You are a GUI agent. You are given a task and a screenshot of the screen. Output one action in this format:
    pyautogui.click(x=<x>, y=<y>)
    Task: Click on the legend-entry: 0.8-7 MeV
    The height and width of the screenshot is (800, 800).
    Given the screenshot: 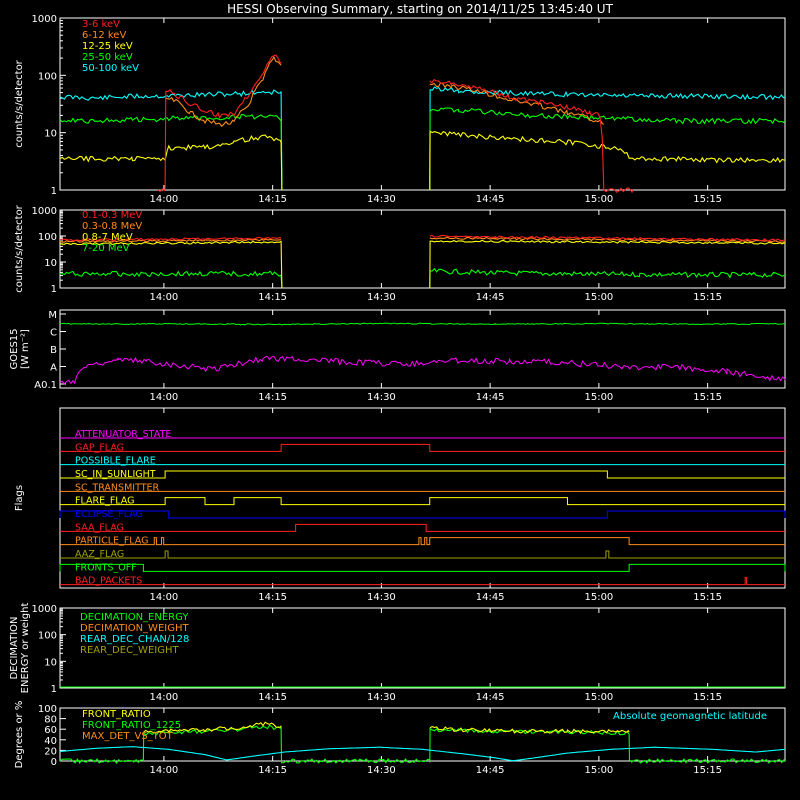 What is the action you would take?
    pyautogui.click(x=107, y=237)
    